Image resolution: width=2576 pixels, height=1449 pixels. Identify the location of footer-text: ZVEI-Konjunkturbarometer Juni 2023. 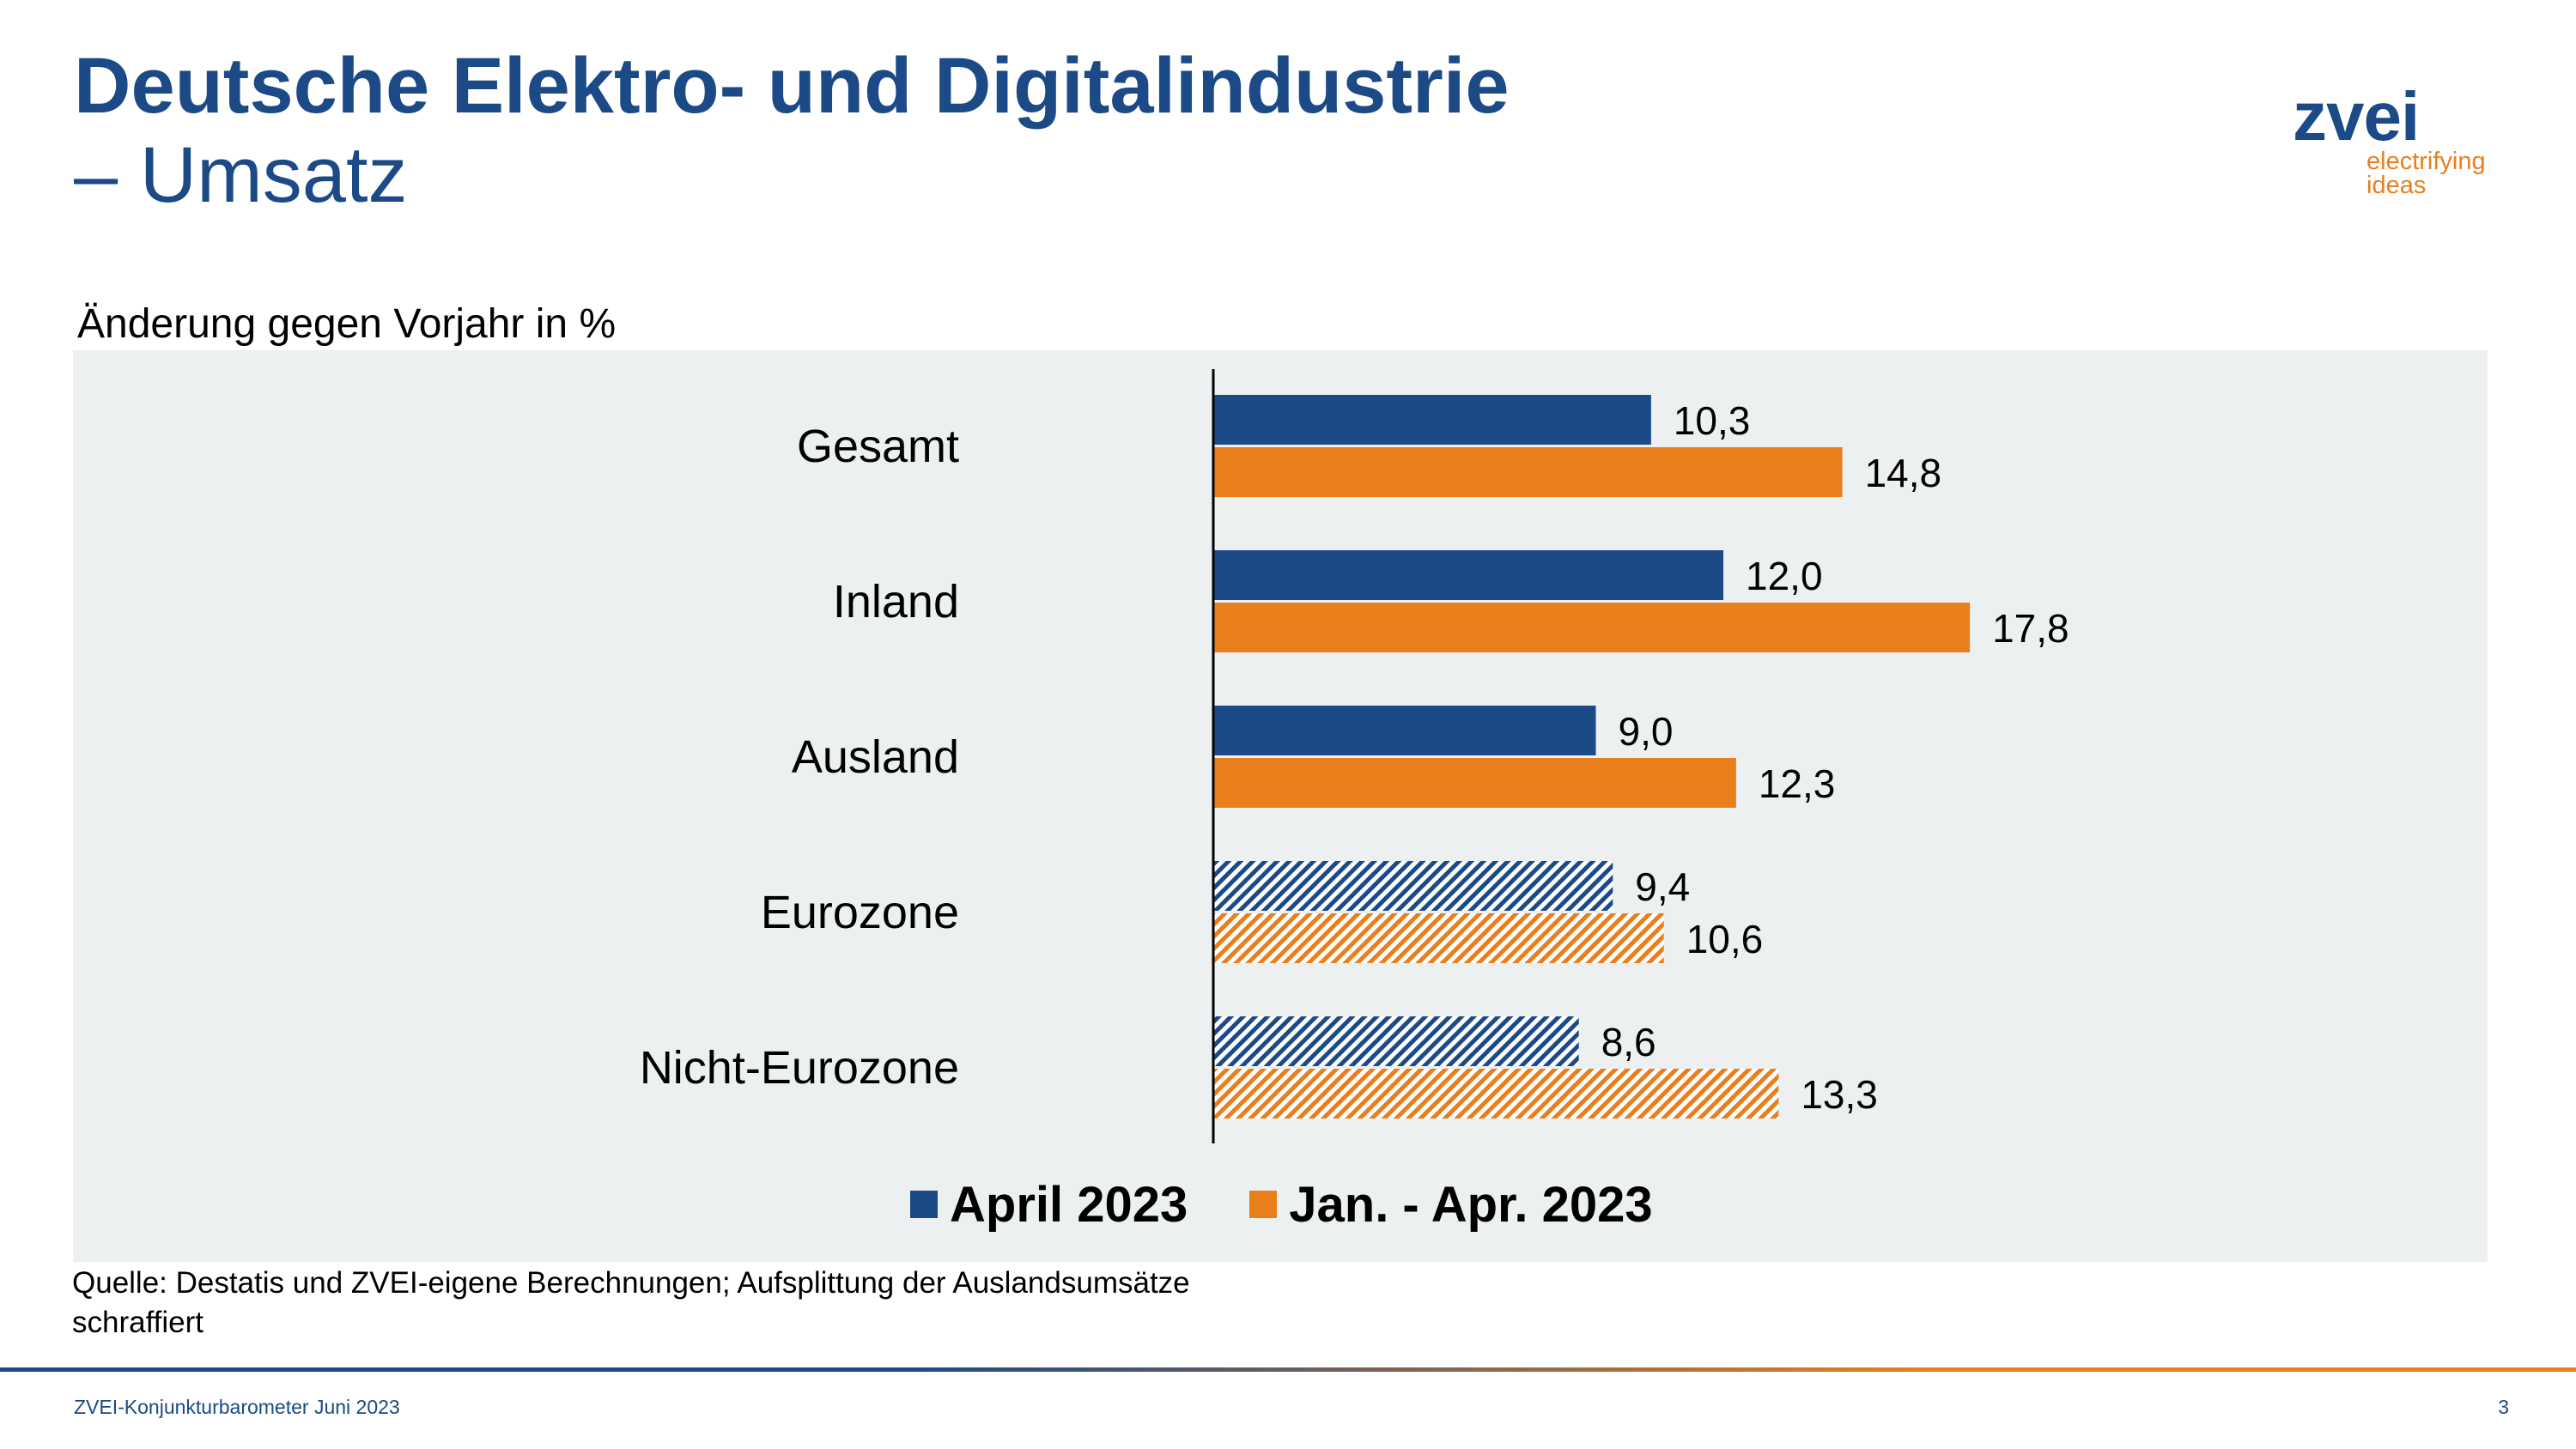
(237, 1407).